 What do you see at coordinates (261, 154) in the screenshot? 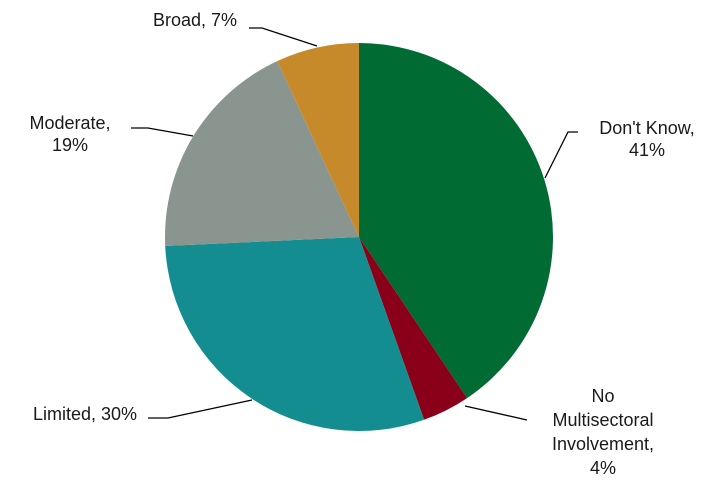
I see `pie-slice-moderate` at bounding box center [261, 154].